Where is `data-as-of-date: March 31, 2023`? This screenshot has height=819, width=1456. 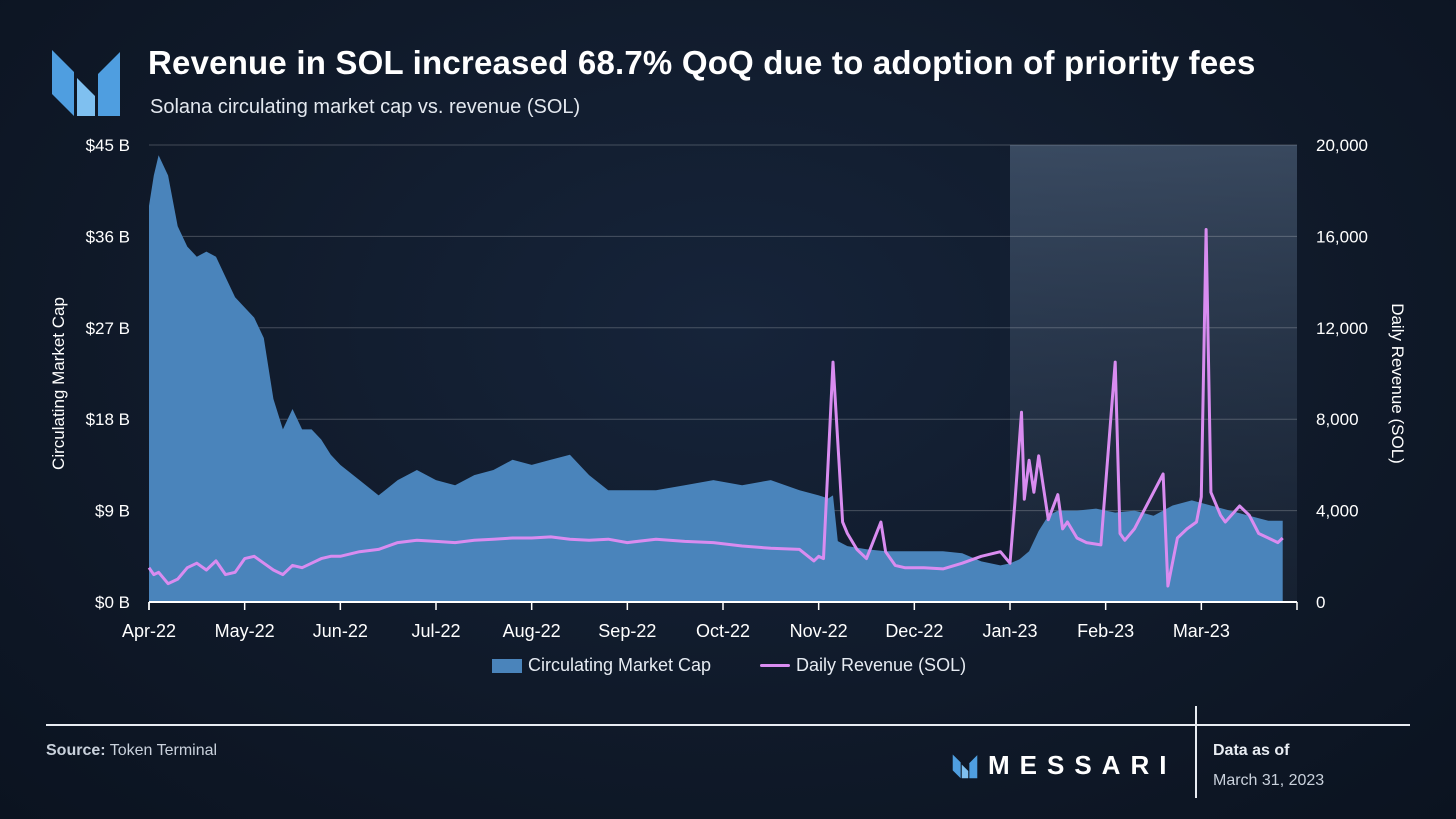
data-as-of-date: March 31, 2023 is located at coordinates (1269, 780).